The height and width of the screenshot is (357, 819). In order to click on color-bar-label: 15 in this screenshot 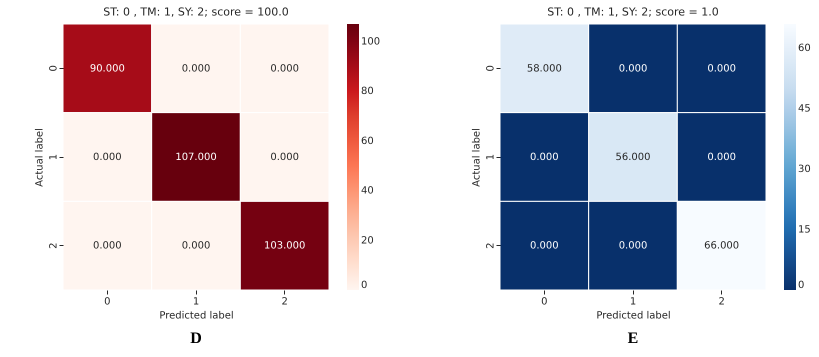, I will do `click(804, 230)`.